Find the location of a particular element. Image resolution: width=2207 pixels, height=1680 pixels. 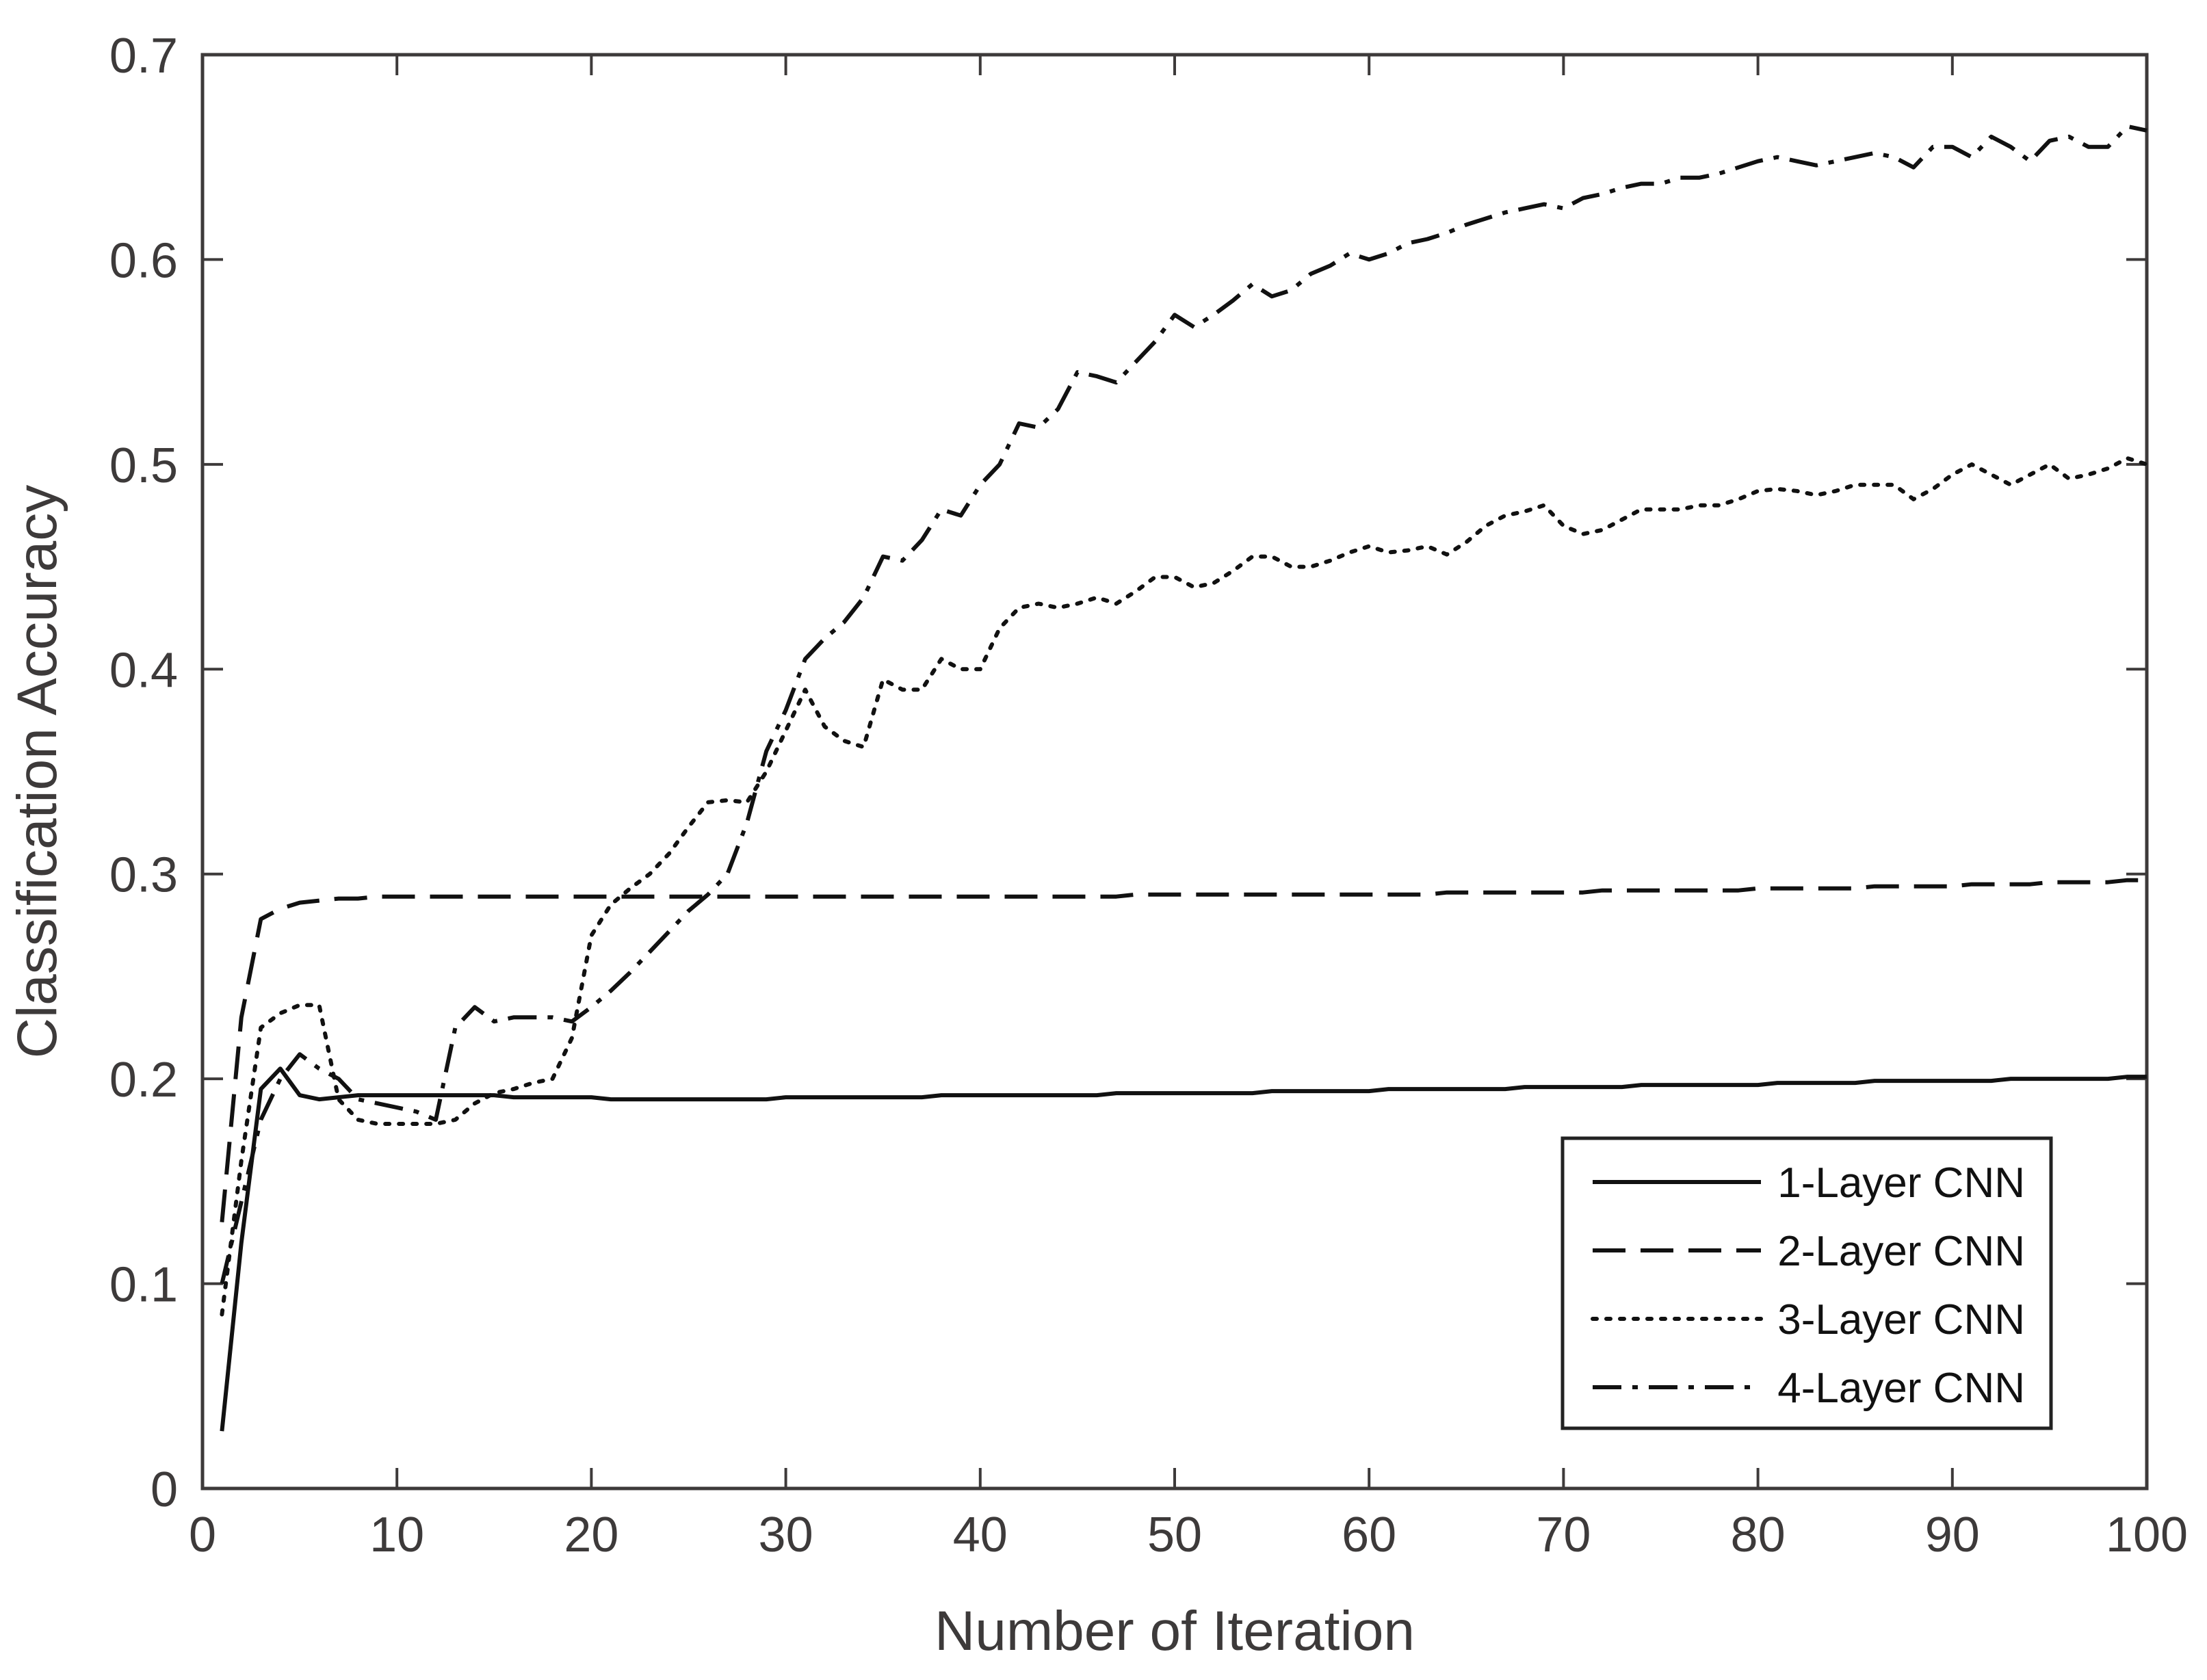

y-tick-label: 0.6 is located at coordinates (143, 260).